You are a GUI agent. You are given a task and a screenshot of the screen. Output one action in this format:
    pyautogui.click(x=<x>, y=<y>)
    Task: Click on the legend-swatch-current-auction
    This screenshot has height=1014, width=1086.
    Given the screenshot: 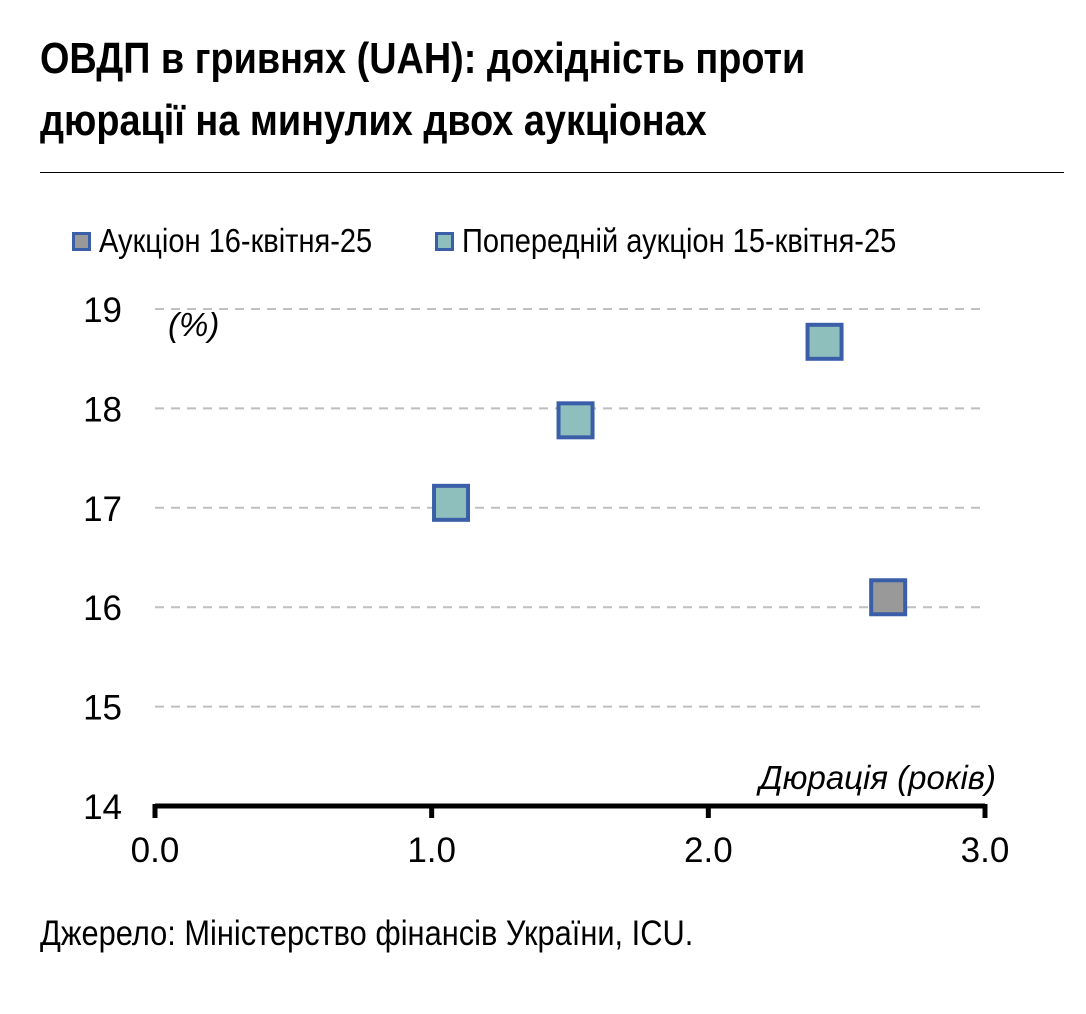 What is the action you would take?
    pyautogui.click(x=81, y=241)
    